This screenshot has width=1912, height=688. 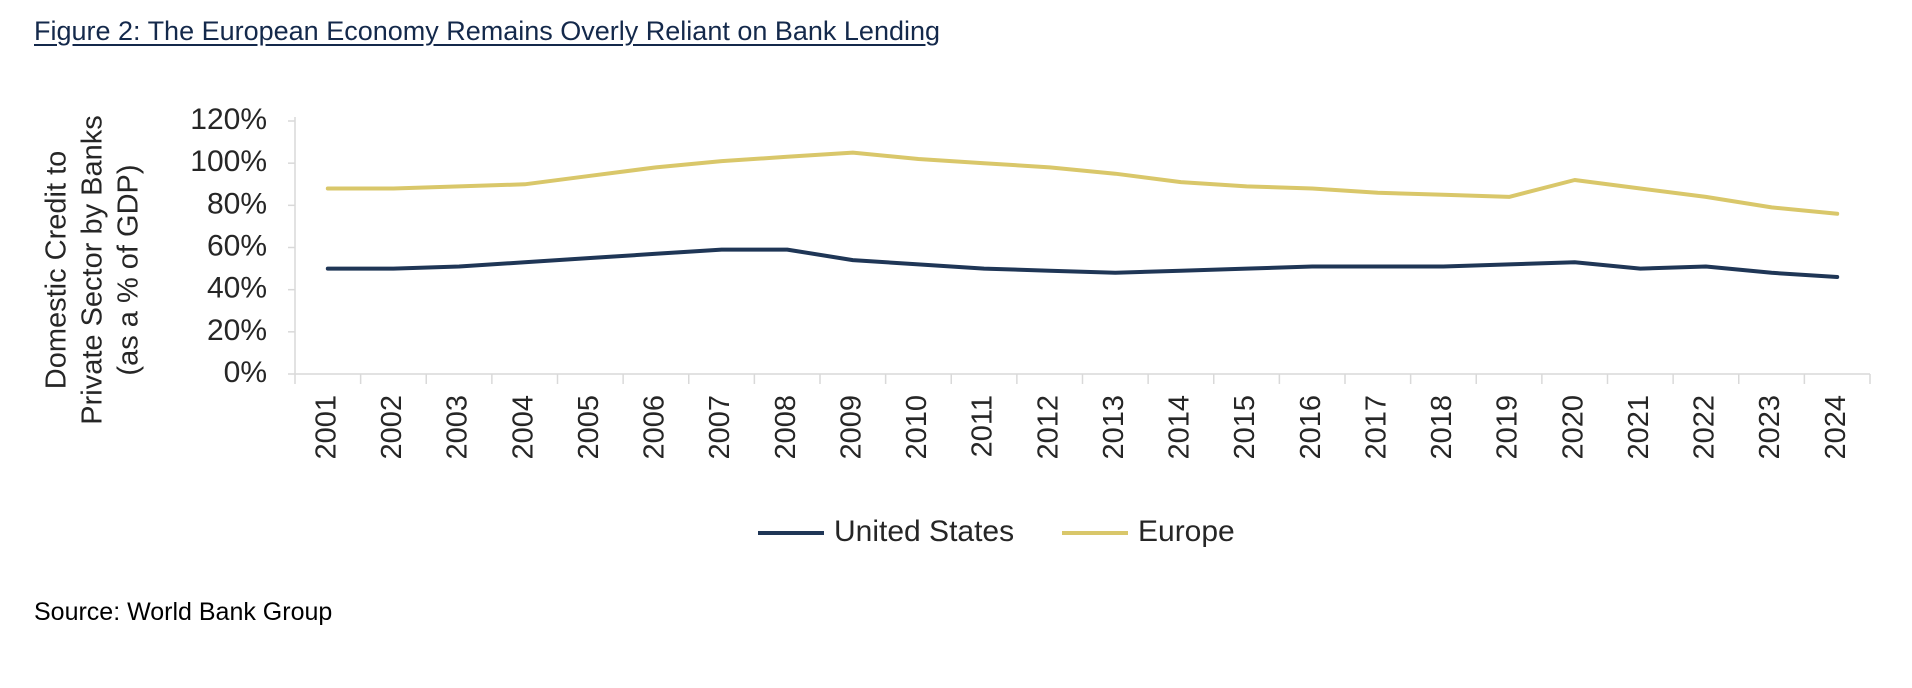 What do you see at coordinates (57, 270) in the screenshot?
I see `y-axis-label-line: Domestic Credit to` at bounding box center [57, 270].